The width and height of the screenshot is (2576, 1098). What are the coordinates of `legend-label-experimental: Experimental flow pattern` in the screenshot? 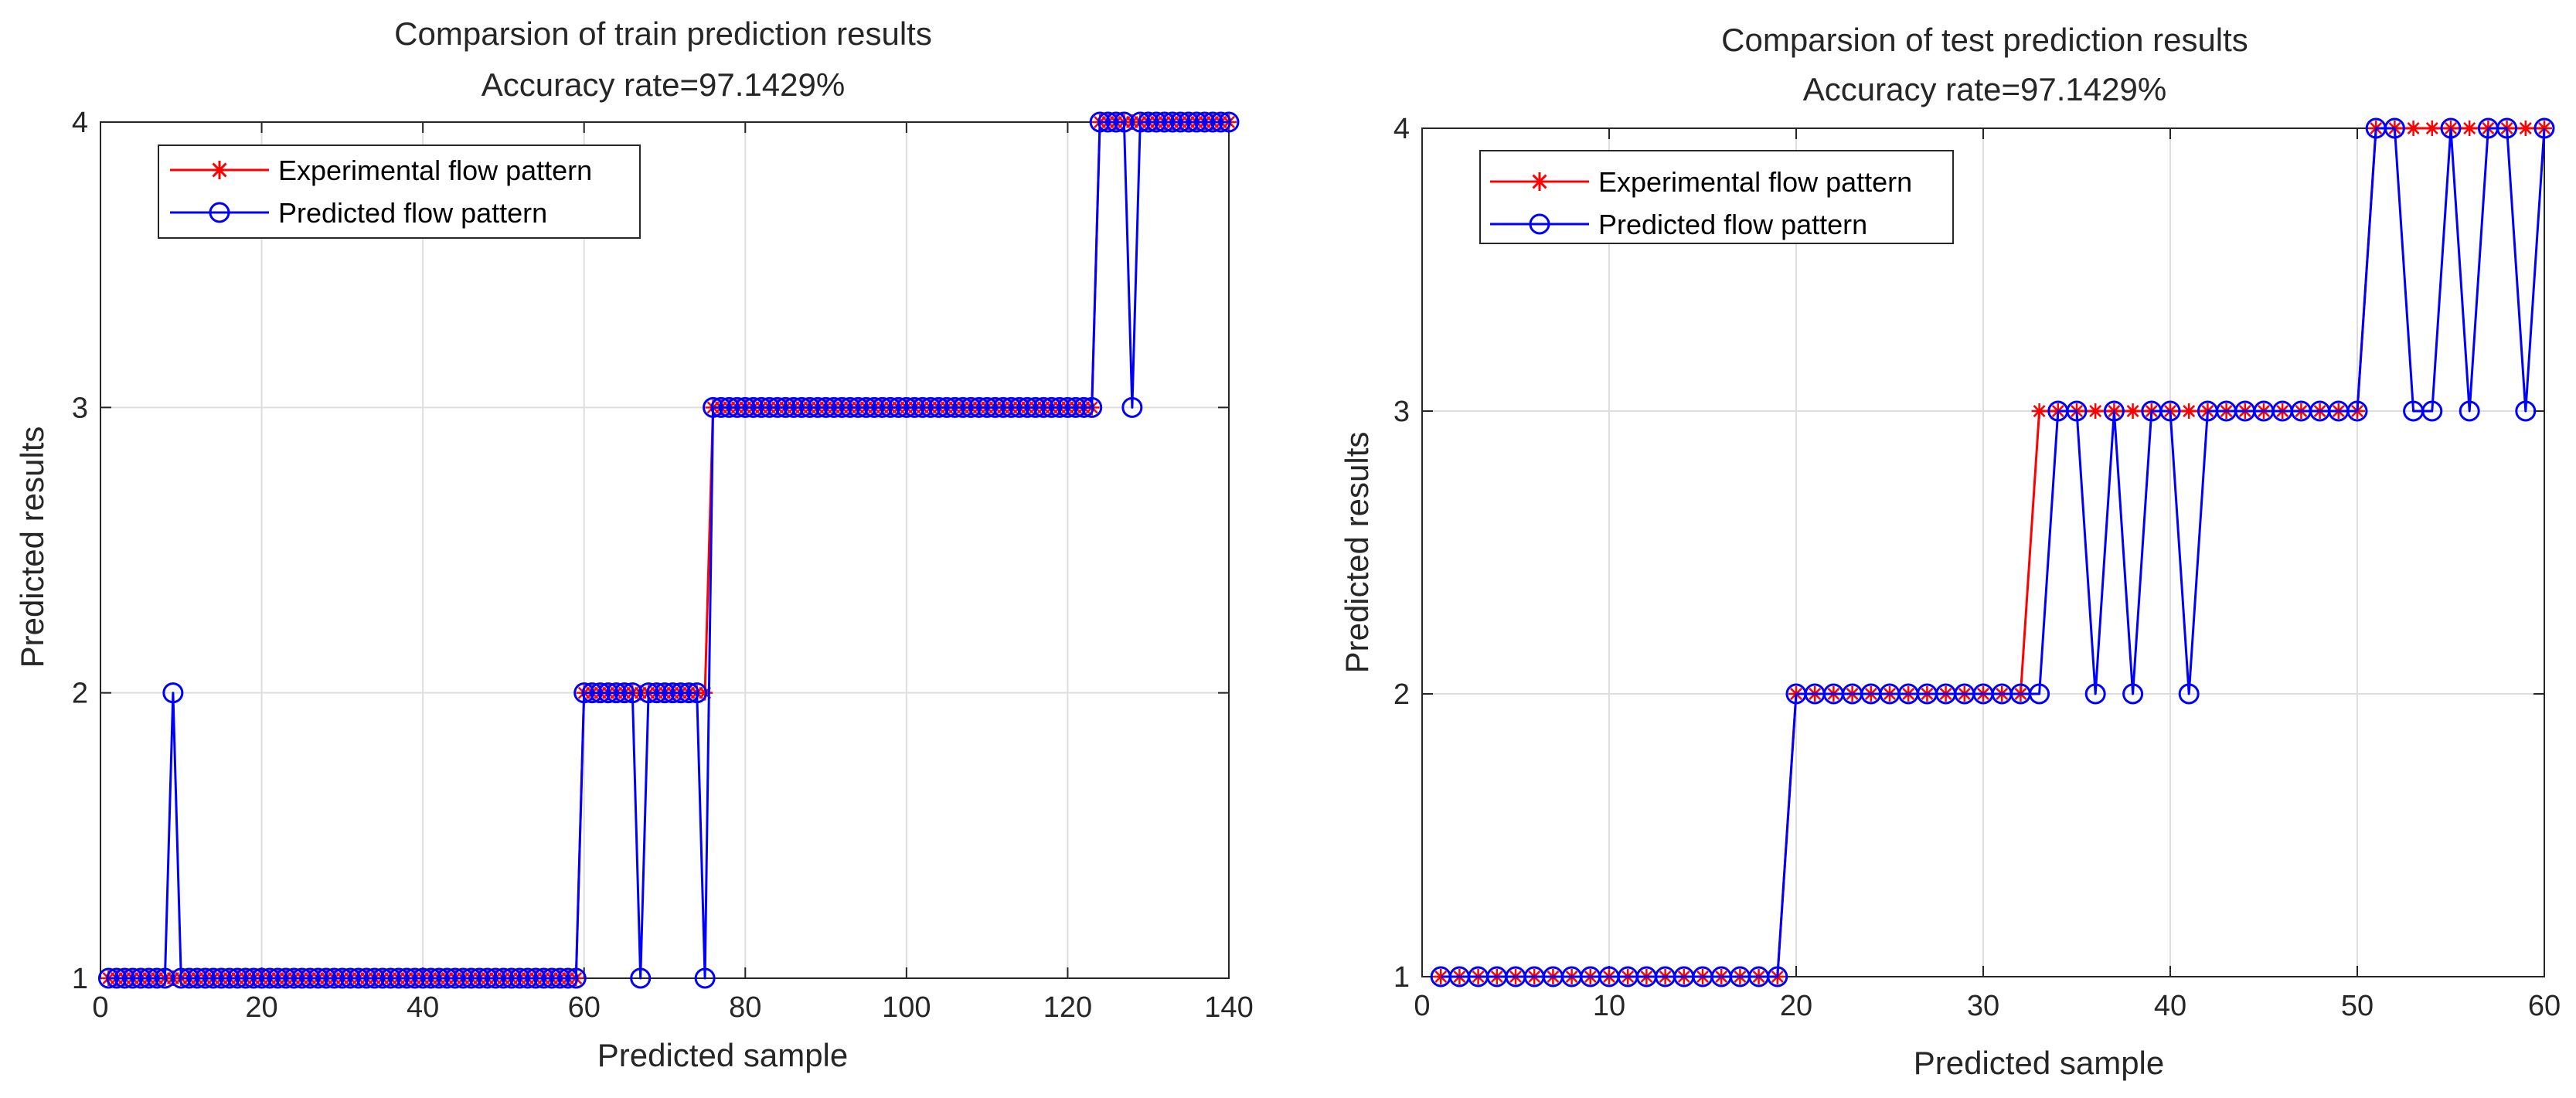 It's located at (1755, 182).